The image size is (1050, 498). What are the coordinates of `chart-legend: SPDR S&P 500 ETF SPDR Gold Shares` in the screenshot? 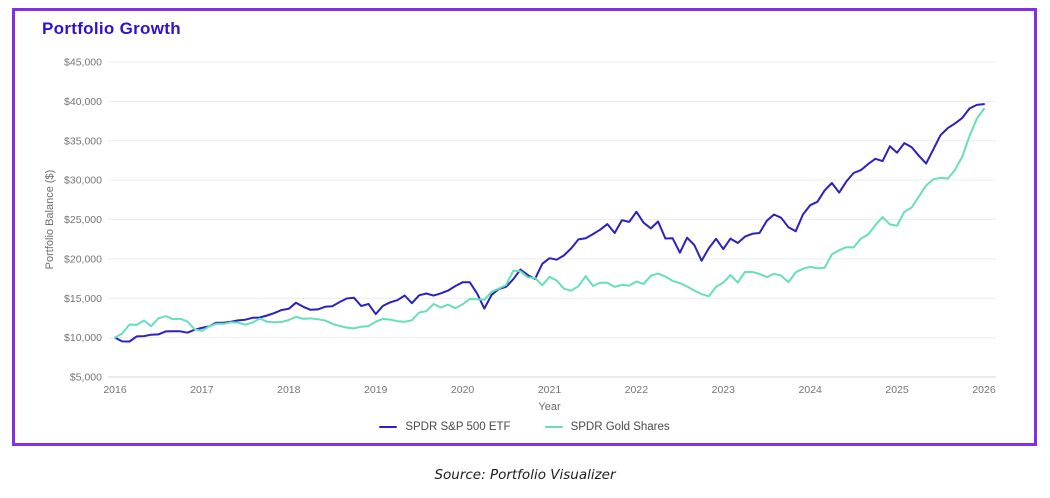 It's located at (524, 427).